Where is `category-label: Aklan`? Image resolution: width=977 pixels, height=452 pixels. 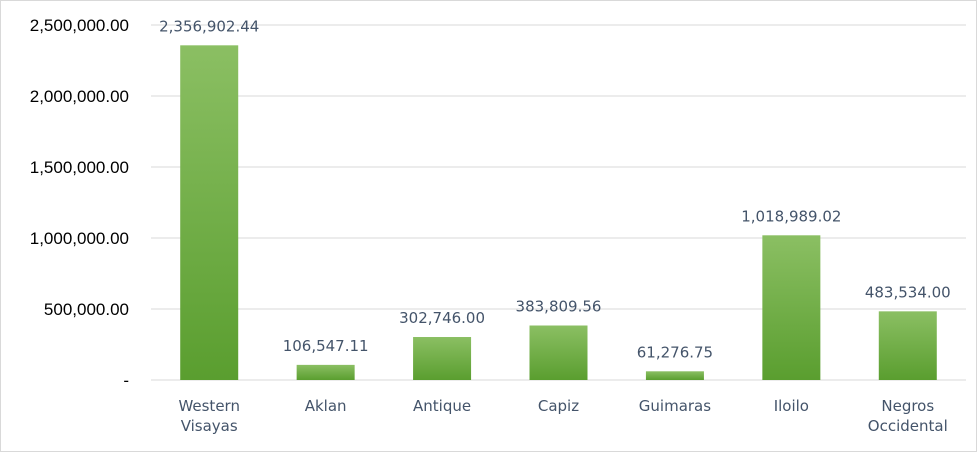 category-label: Aklan is located at coordinates (326, 406).